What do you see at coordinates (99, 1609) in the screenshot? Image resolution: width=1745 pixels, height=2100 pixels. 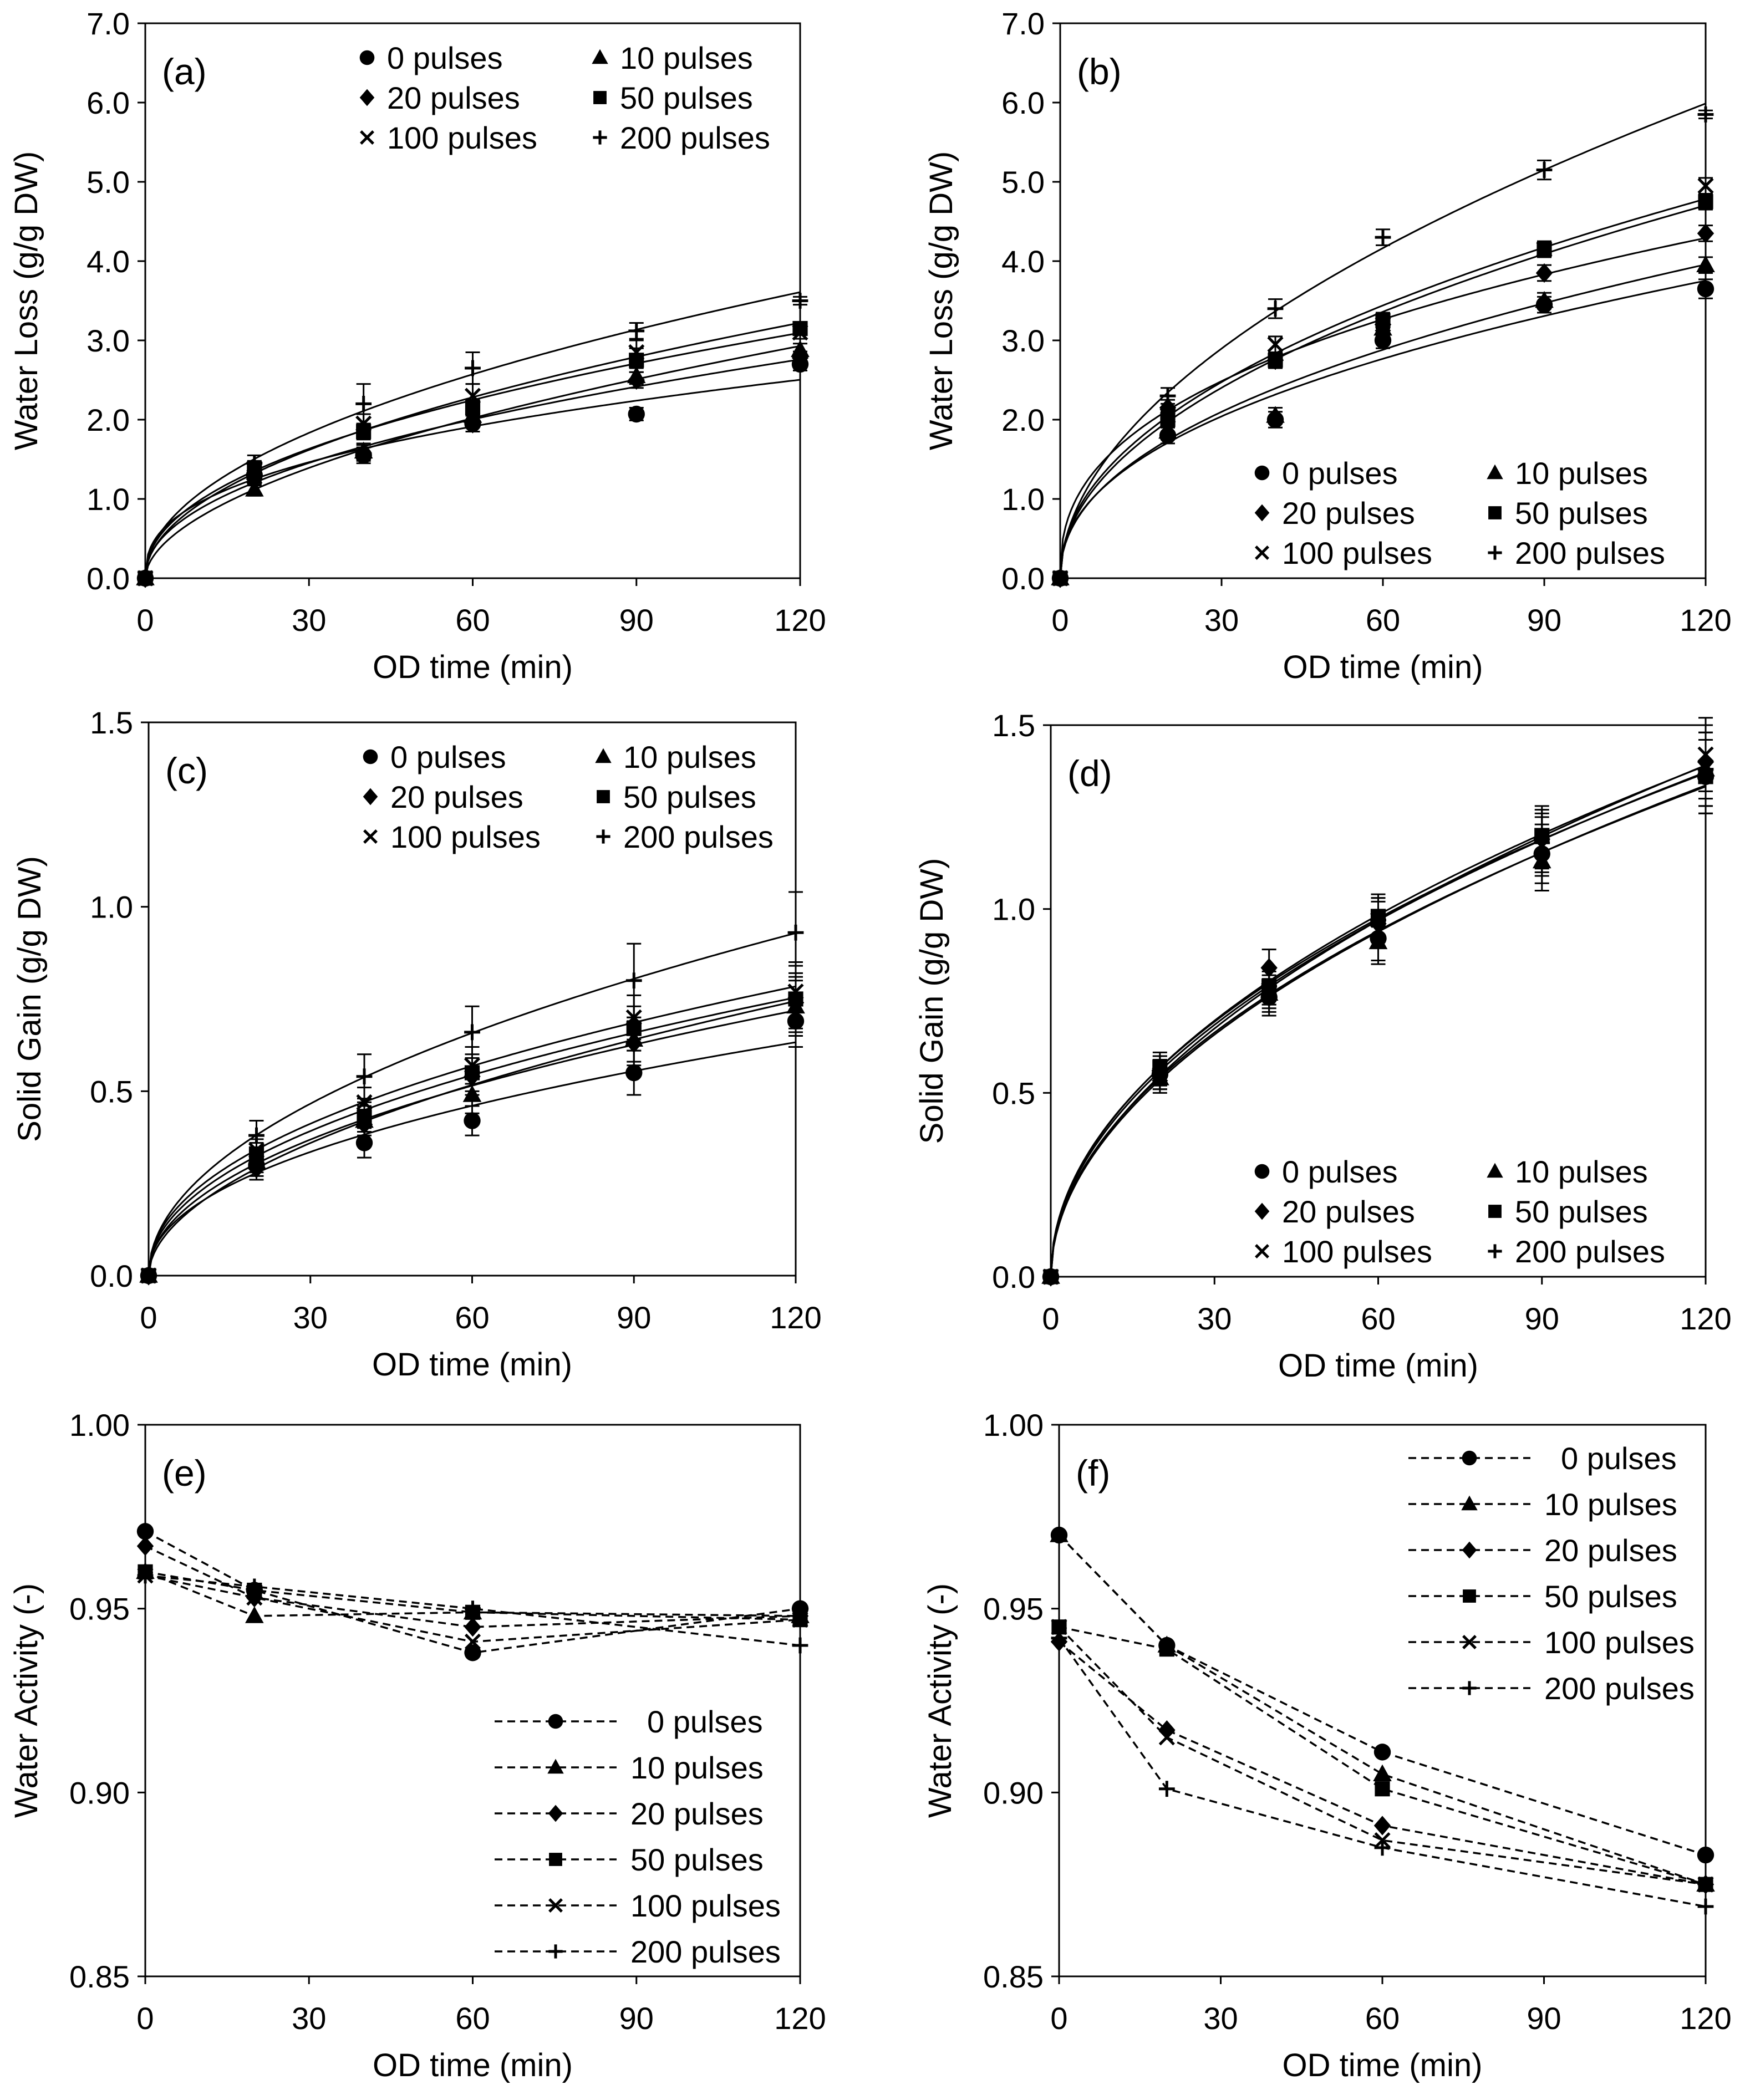 I see `y-tick-label: 0.95` at bounding box center [99, 1609].